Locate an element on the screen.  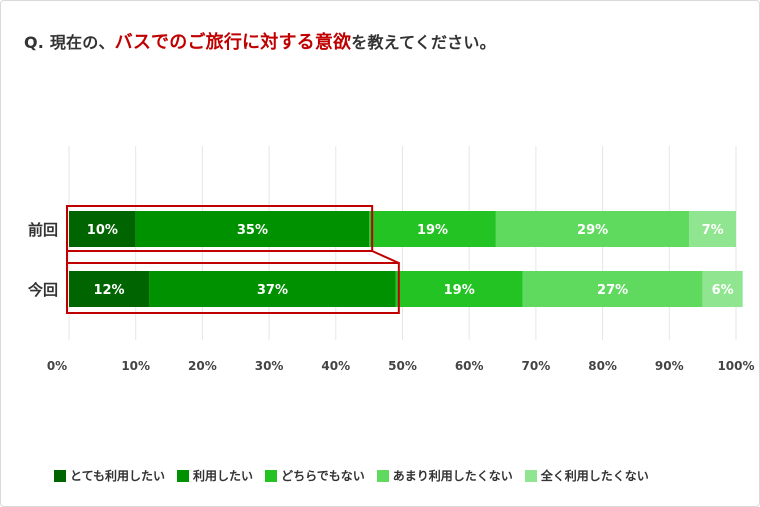
legend-item: 利用したい is located at coordinates (215, 475).